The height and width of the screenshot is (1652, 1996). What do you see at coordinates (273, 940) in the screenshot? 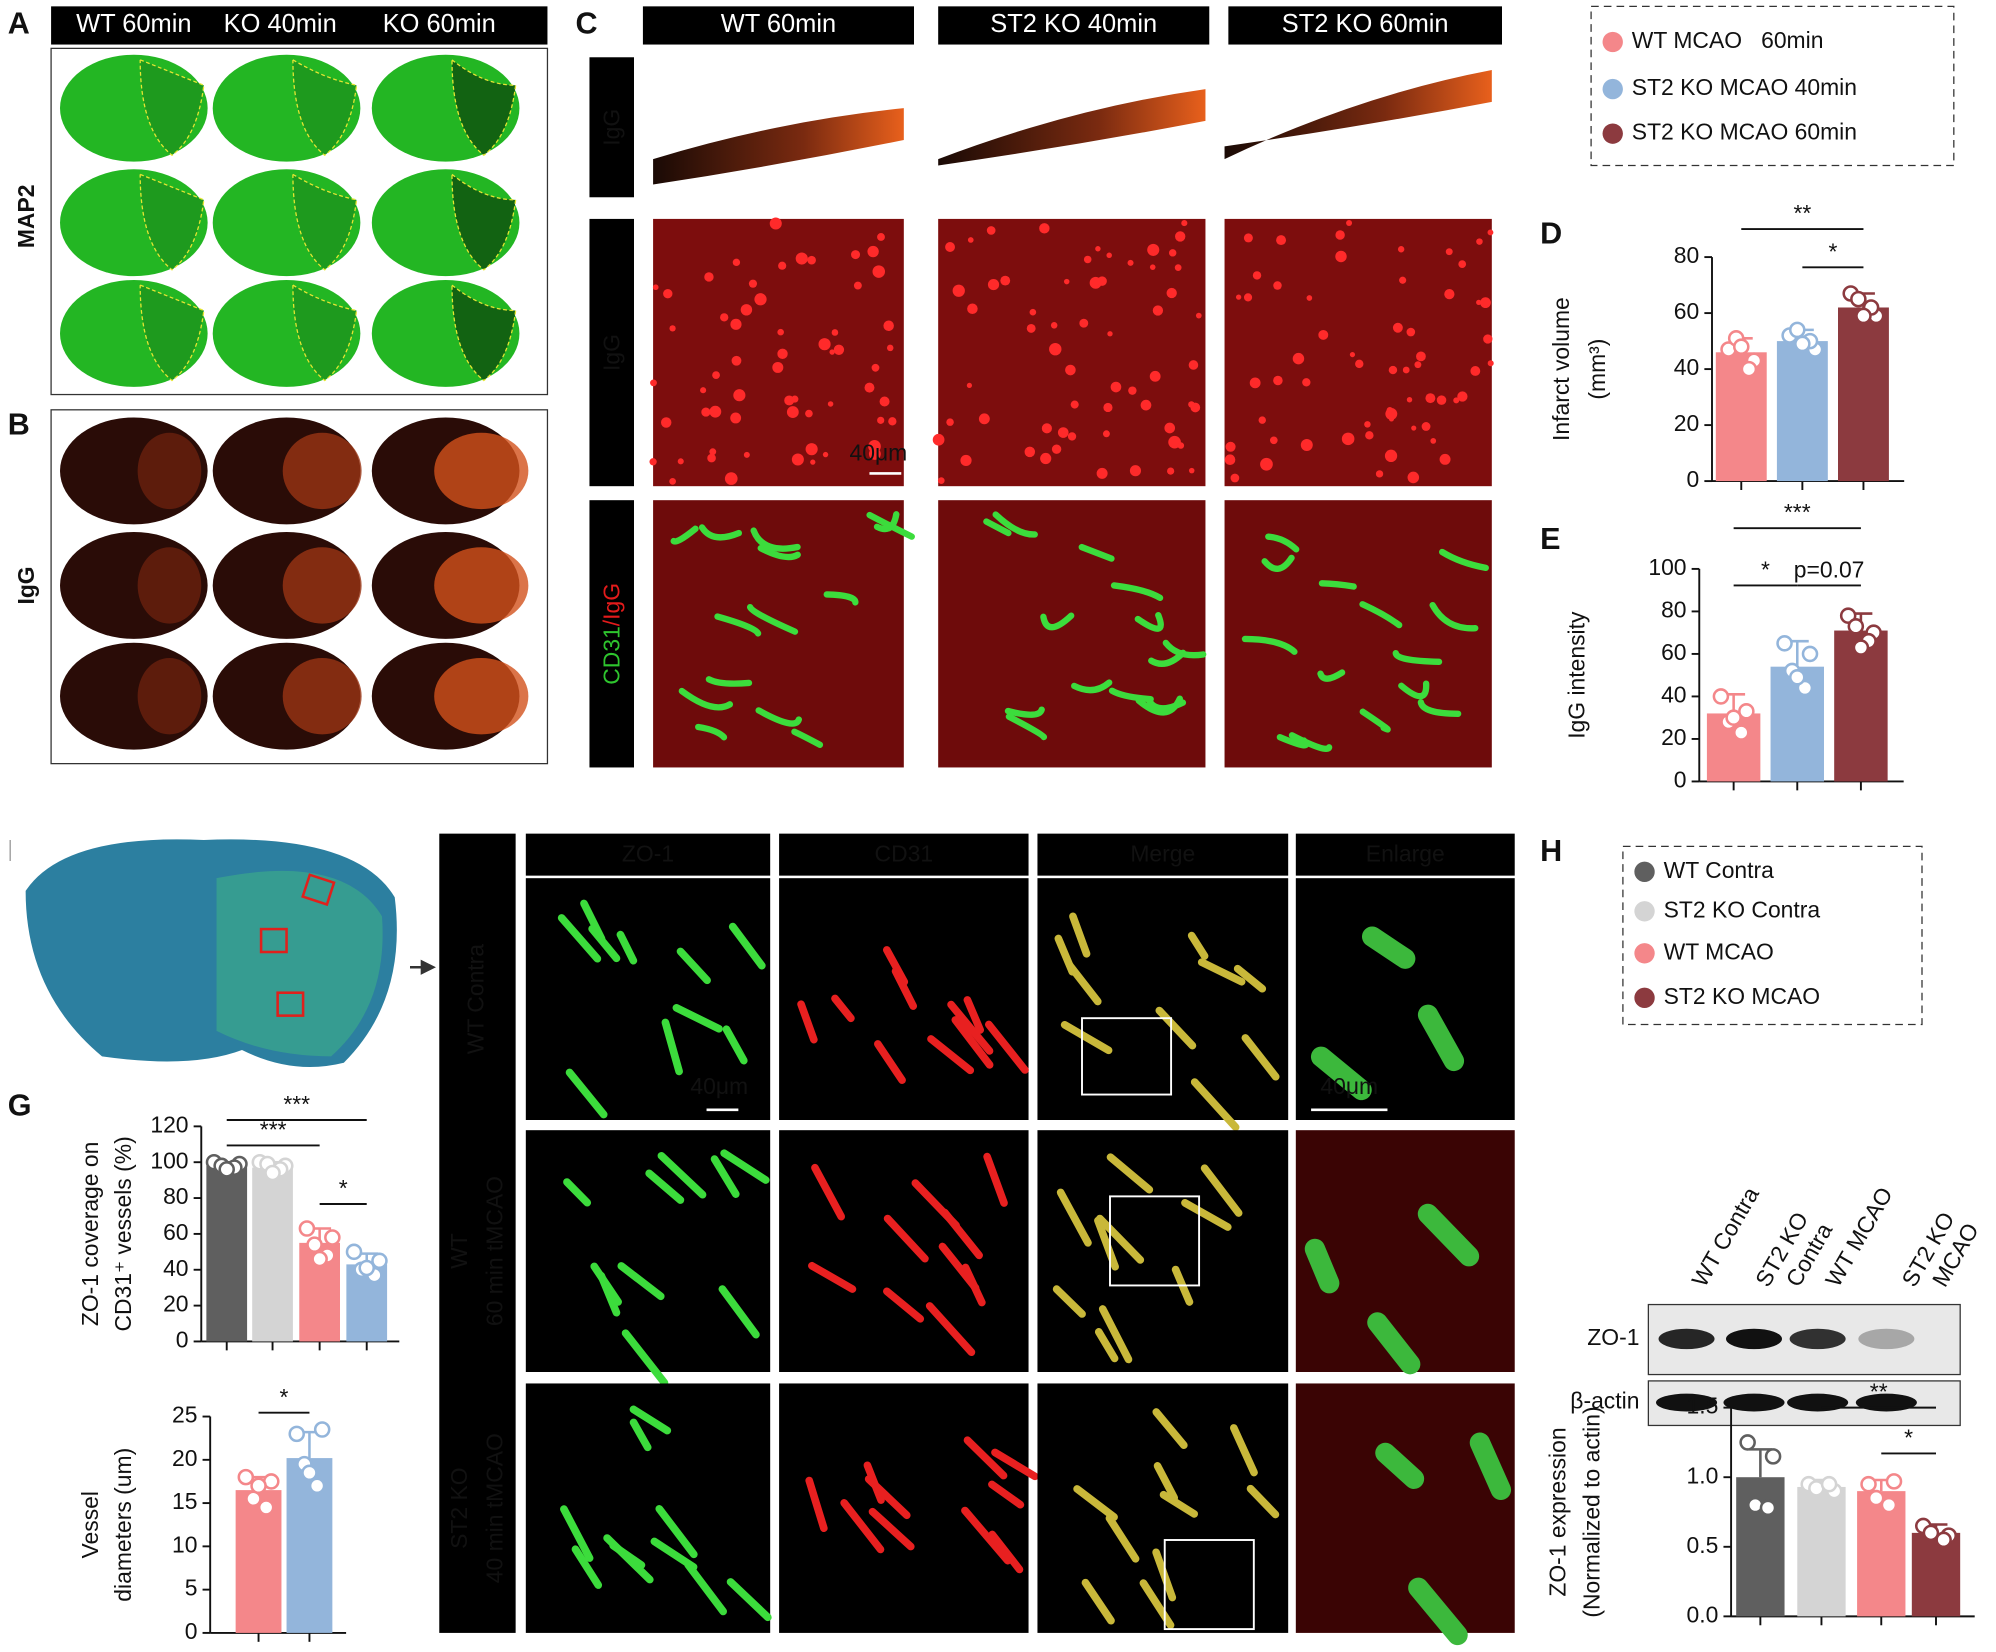
I see `roi-box` at bounding box center [273, 940].